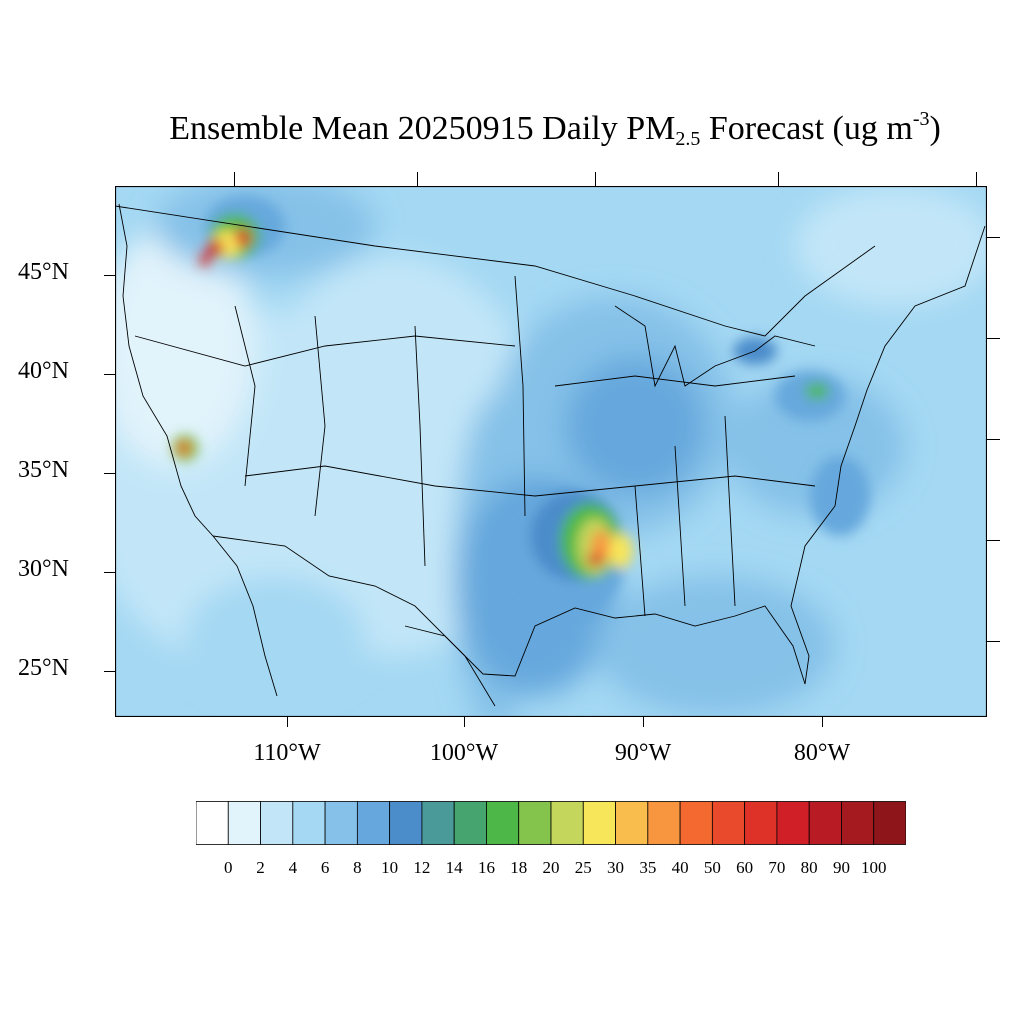  Describe the element at coordinates (712, 867) in the screenshot. I see `colorbar-level-label: 50` at that location.